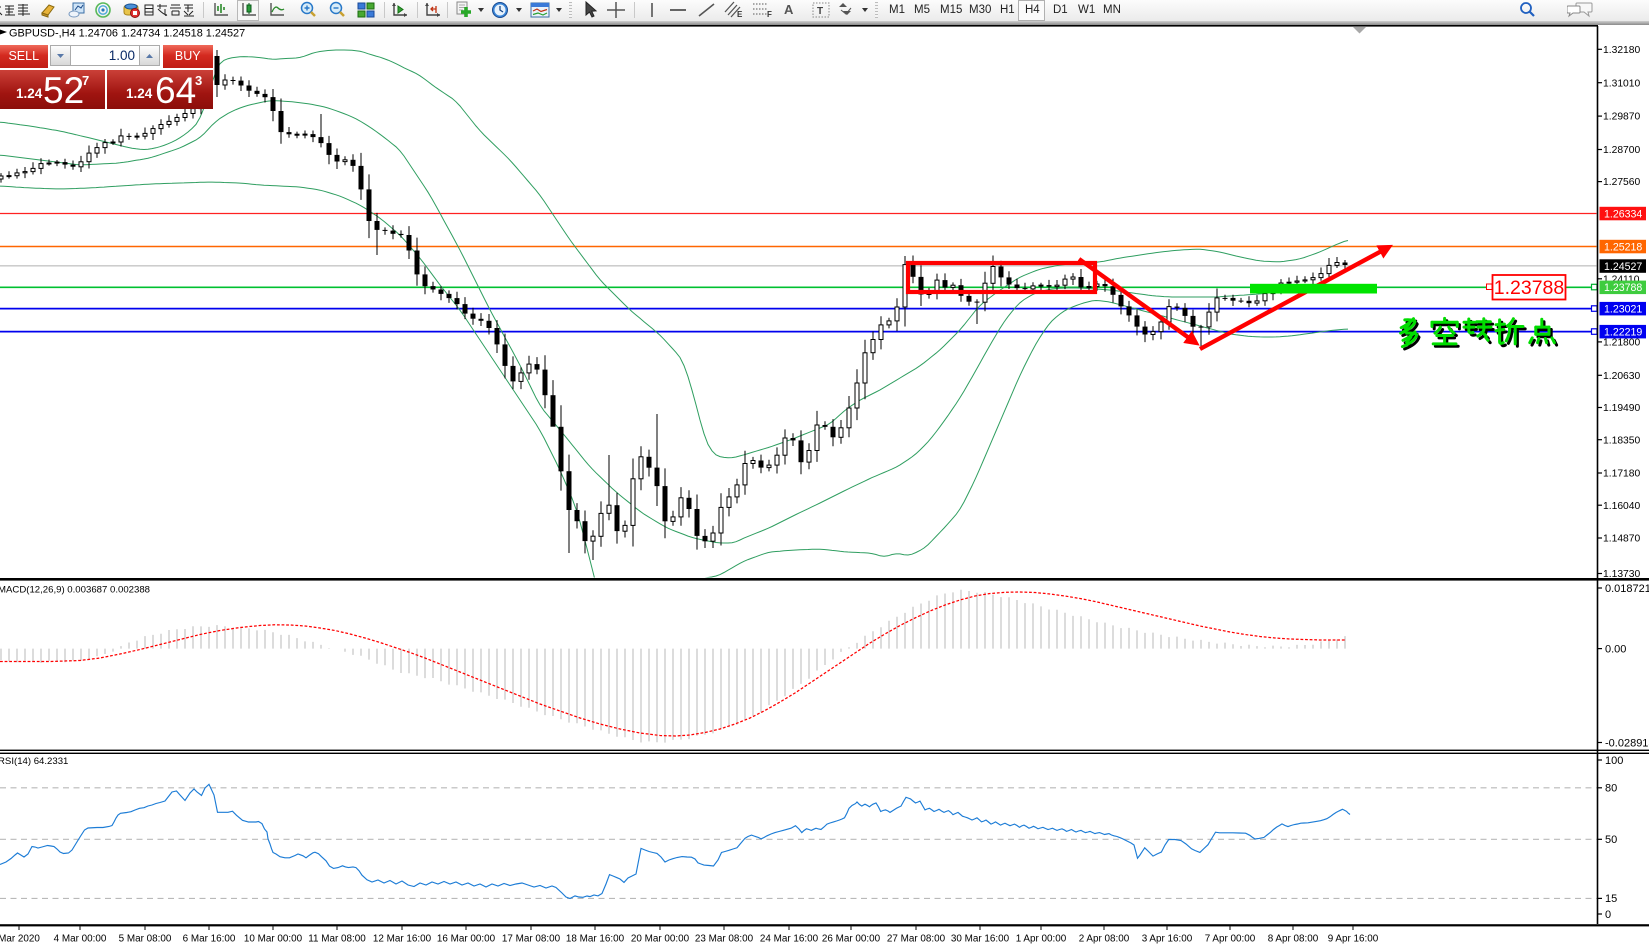  I want to click on svg-text: 30 Mar 16:00, so click(980, 939).